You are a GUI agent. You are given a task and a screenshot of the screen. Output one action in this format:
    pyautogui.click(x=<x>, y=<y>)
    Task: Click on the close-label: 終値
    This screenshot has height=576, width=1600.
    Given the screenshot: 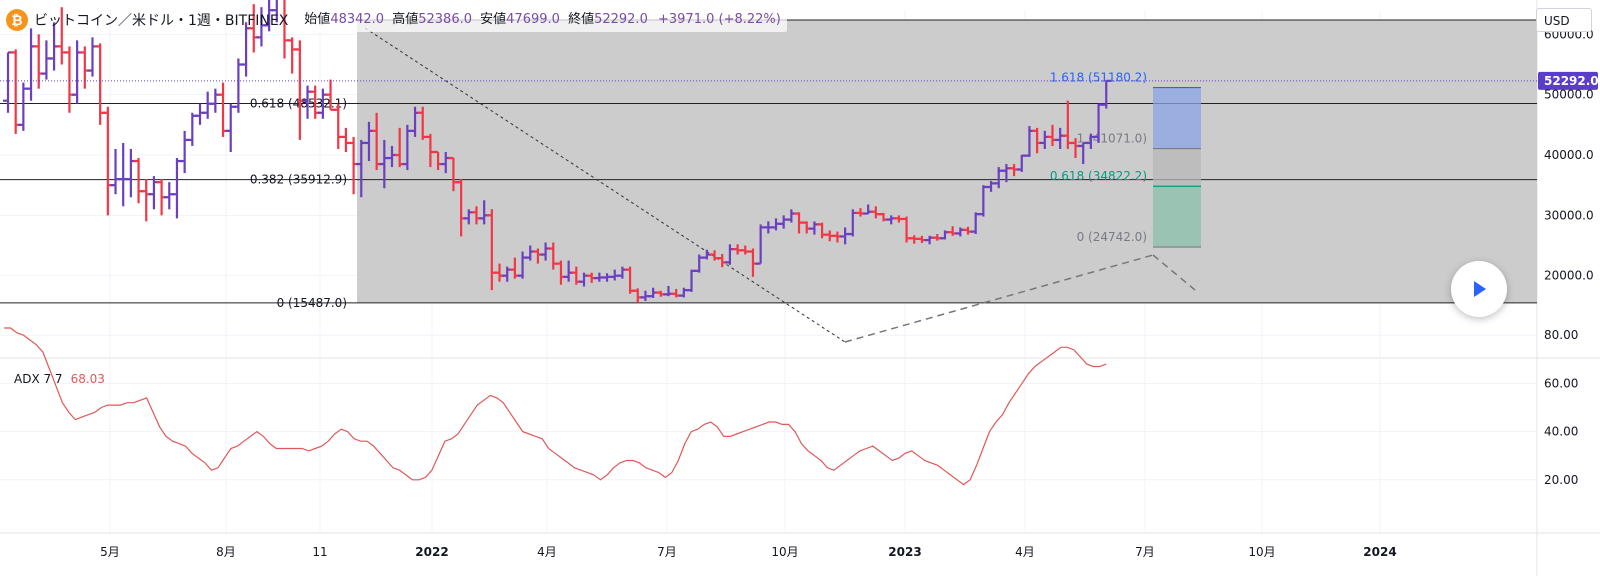 What is the action you would take?
    pyautogui.click(x=581, y=19)
    